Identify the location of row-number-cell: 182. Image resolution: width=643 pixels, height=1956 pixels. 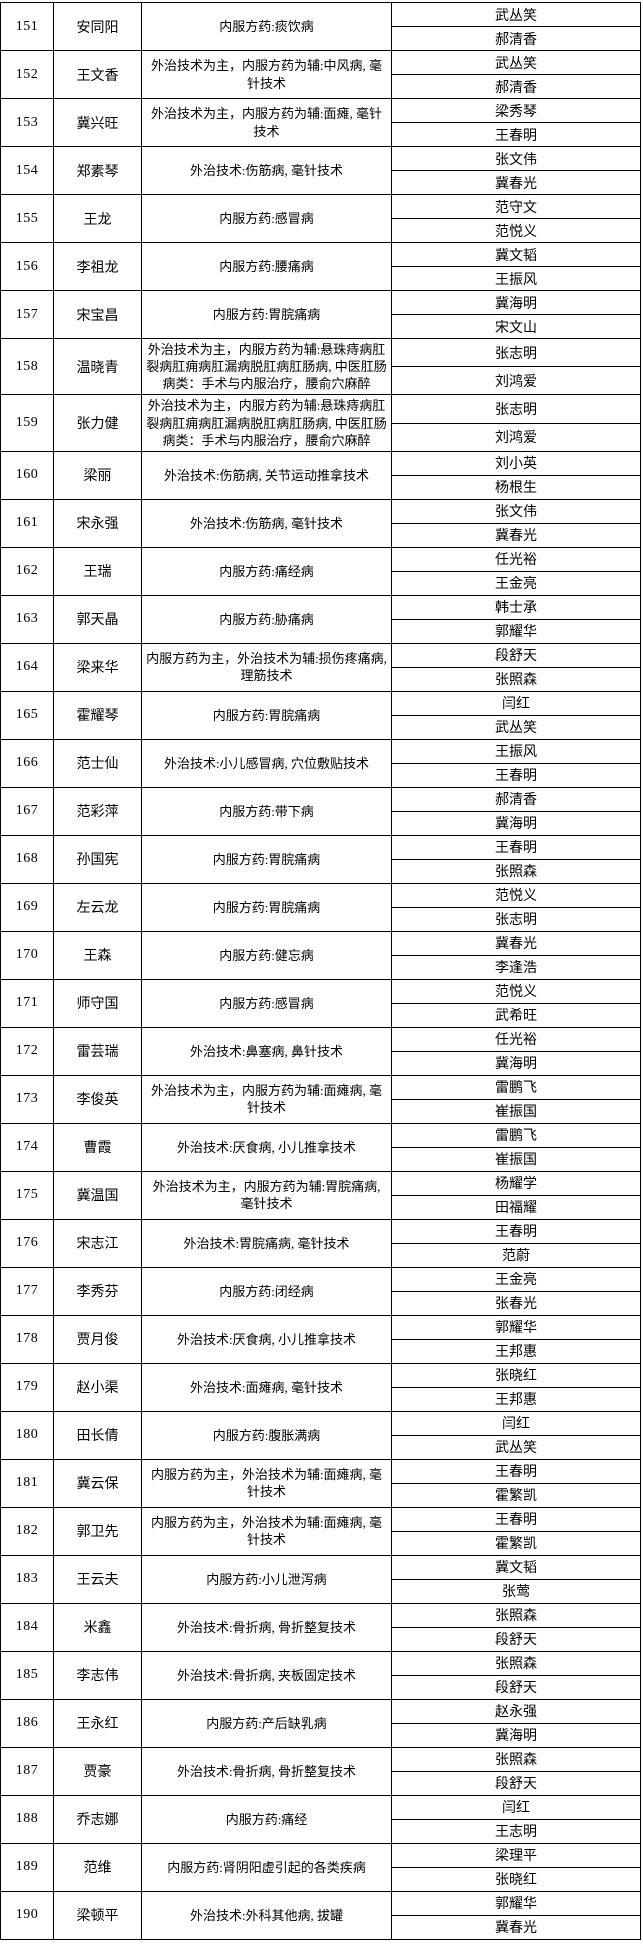
(27, 1531).